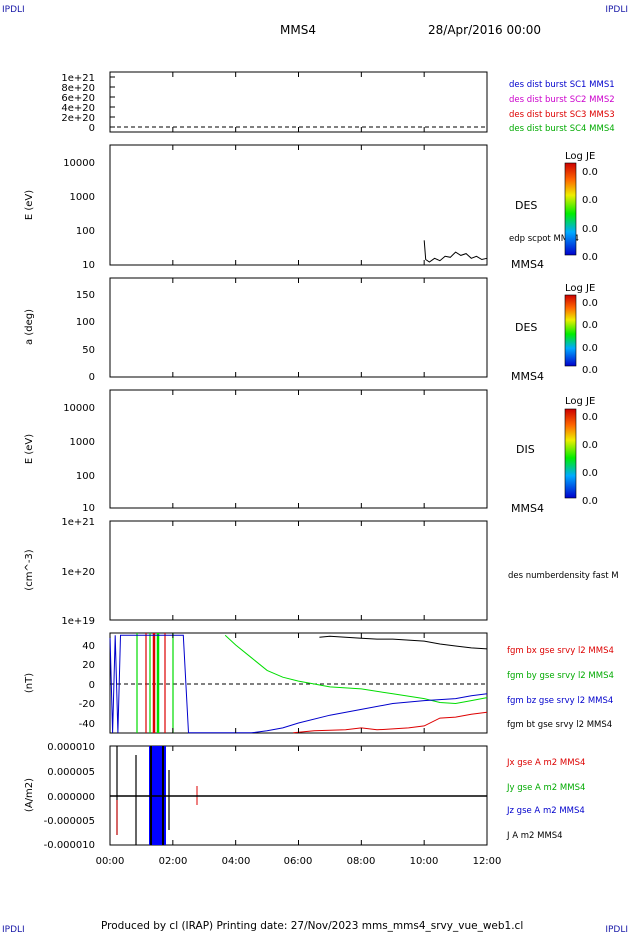 Image resolution: width=630 pixels, height=934 pixels. I want to click on p1-tick-4: 2e+20, so click(78, 118).